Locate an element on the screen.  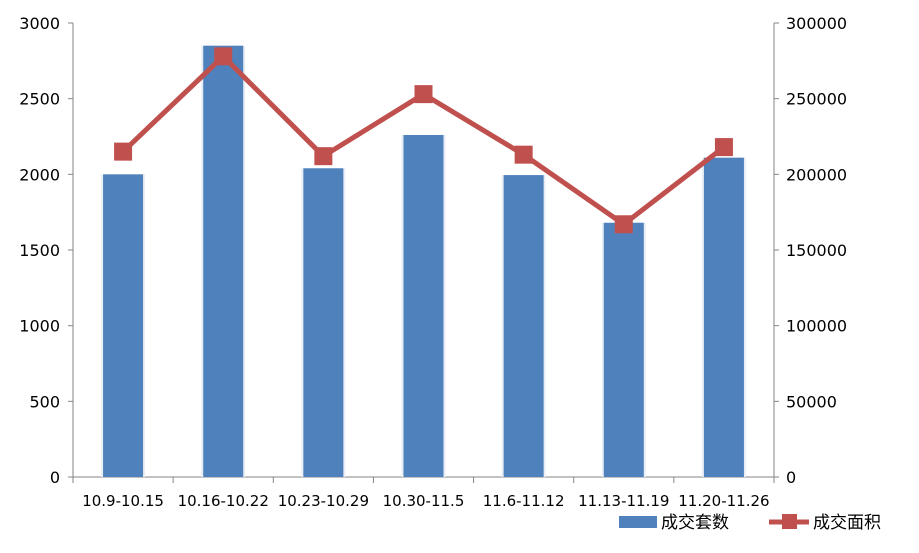
legend: 成交套数 成交面积 is located at coordinates (750, 523).